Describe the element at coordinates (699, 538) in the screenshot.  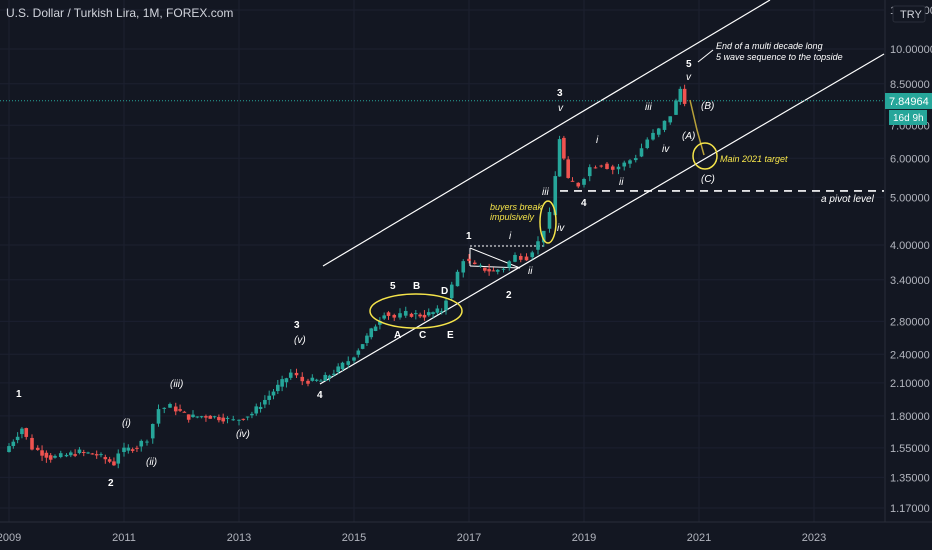
I see `time-tick-6: 2021` at that location.